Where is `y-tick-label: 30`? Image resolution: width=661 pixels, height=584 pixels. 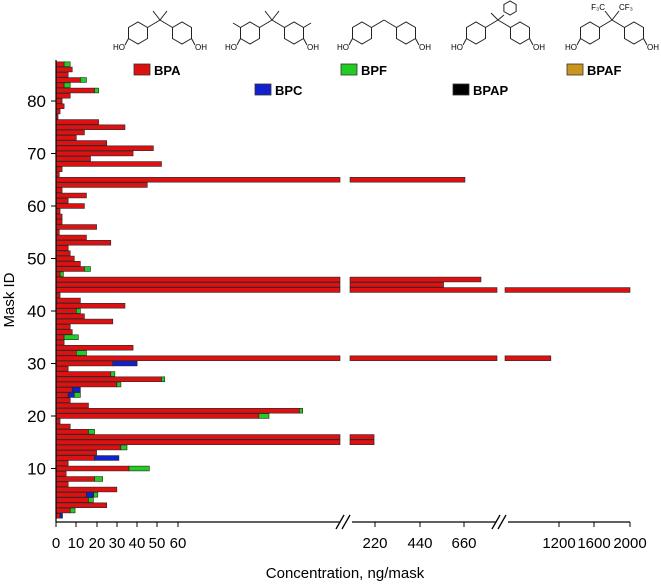
y-tick-label: 30 is located at coordinates (36, 364).